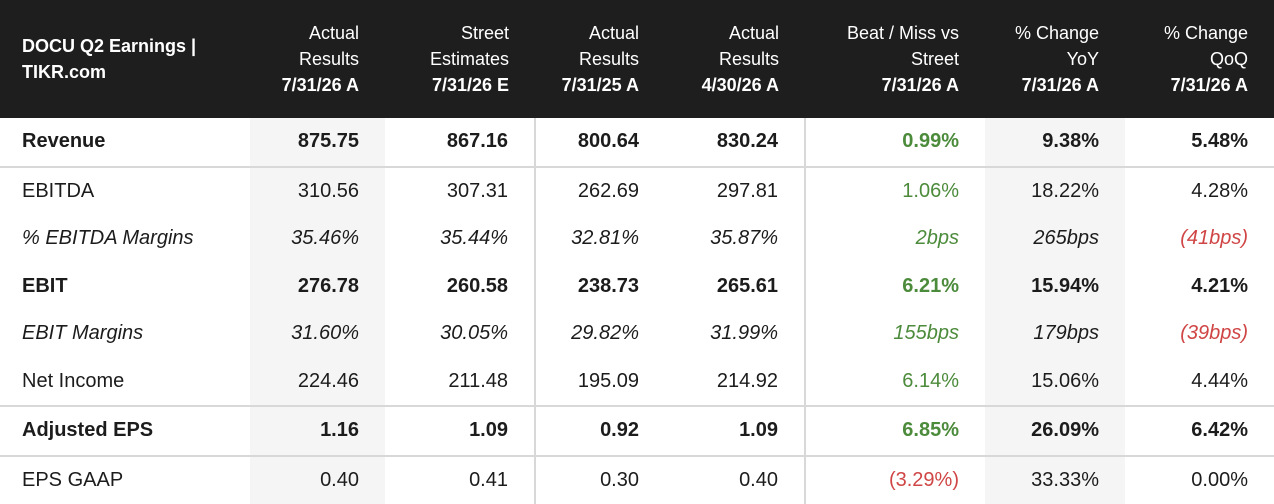 Image resolution: width=1274 pixels, height=504 pixels. I want to click on row-label: EBIT, so click(45, 285).